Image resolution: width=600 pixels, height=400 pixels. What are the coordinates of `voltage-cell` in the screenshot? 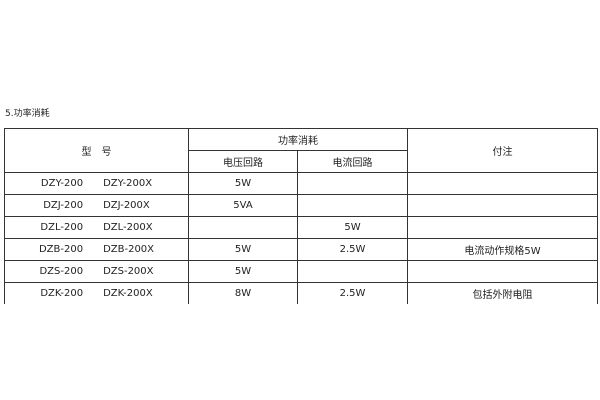 It's located at (243, 227).